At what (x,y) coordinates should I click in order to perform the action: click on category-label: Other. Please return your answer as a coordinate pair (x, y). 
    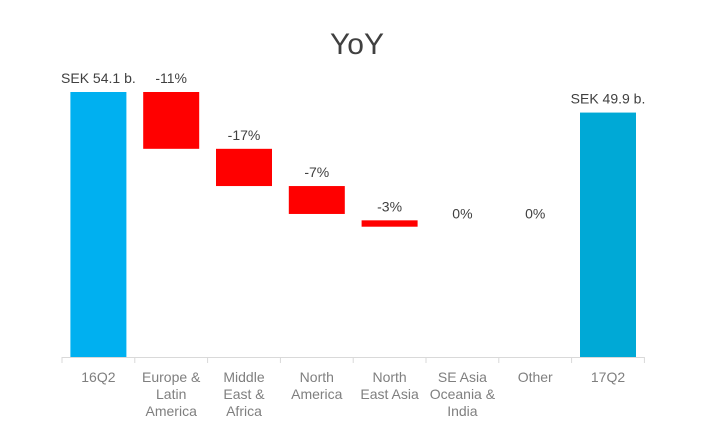
    Looking at the image, I should click on (535, 377).